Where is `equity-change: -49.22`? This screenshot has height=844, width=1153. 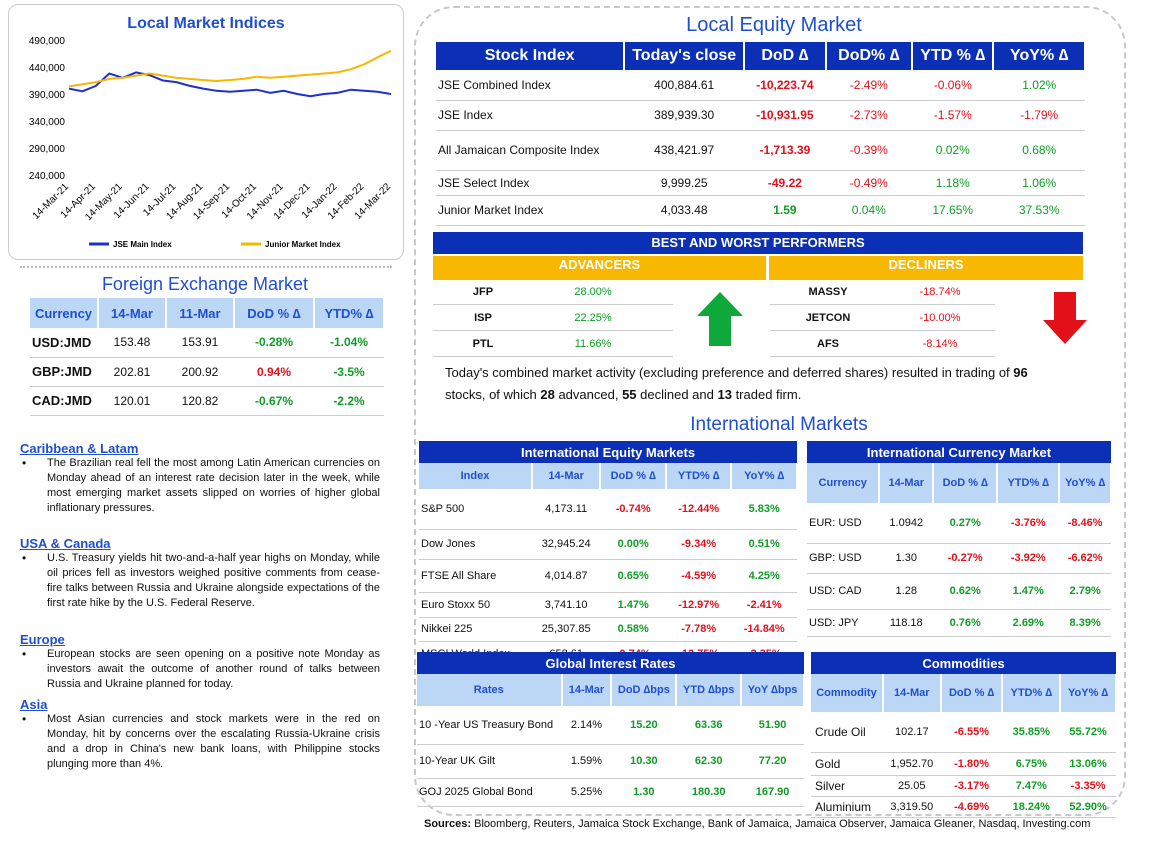
equity-change: -49.22 is located at coordinates (785, 183).